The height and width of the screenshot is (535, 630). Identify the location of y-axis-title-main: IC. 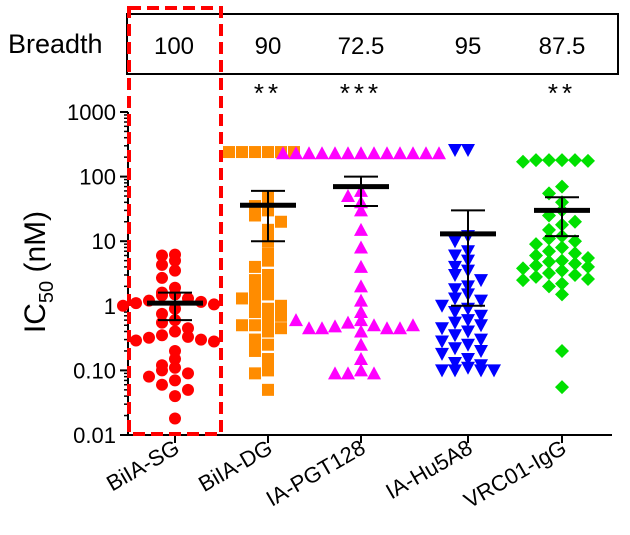
(35, 318).